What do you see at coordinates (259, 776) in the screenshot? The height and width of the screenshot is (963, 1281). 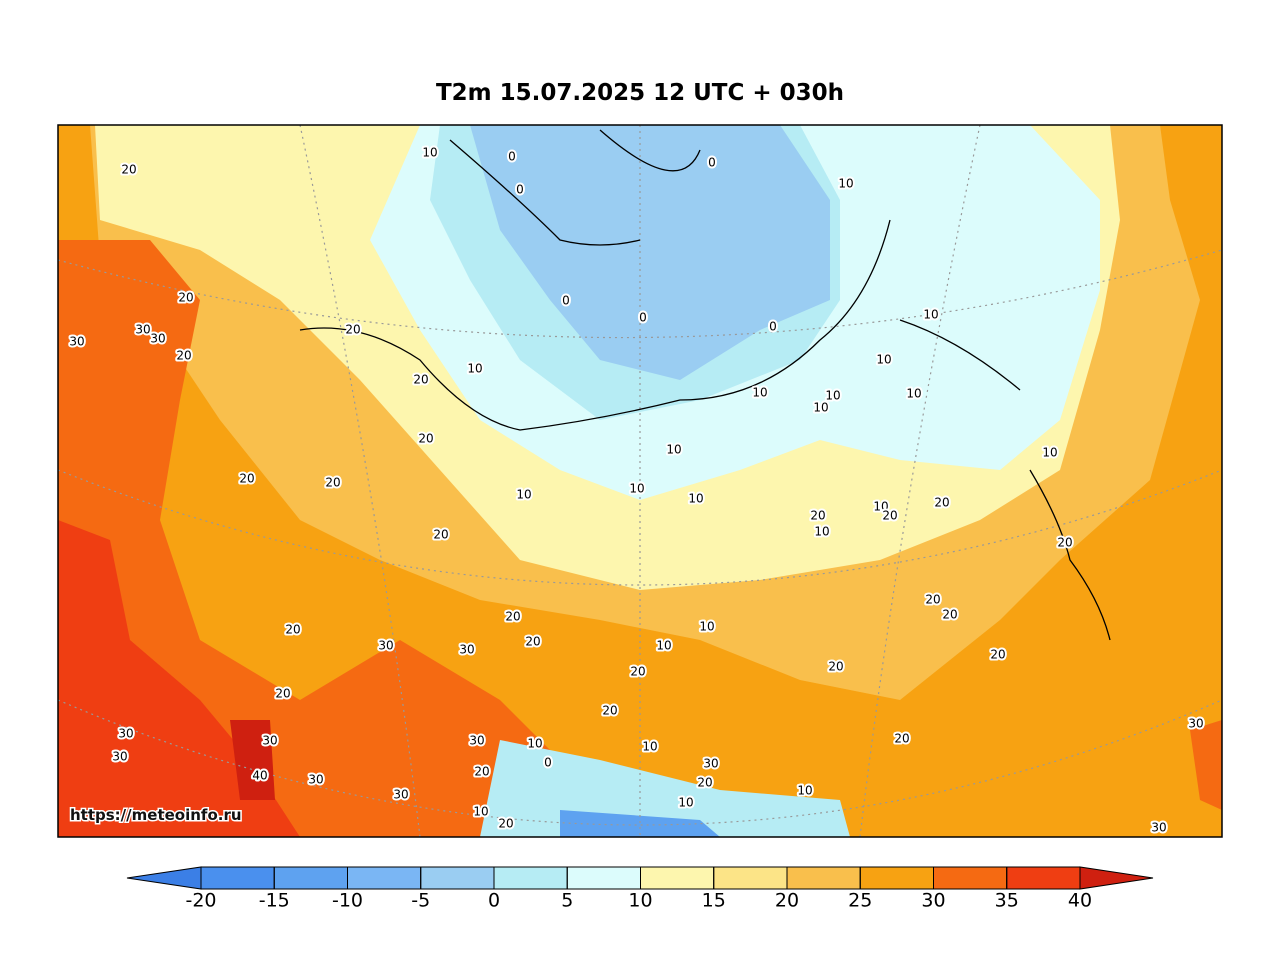 I see `contour-label: 40` at bounding box center [259, 776].